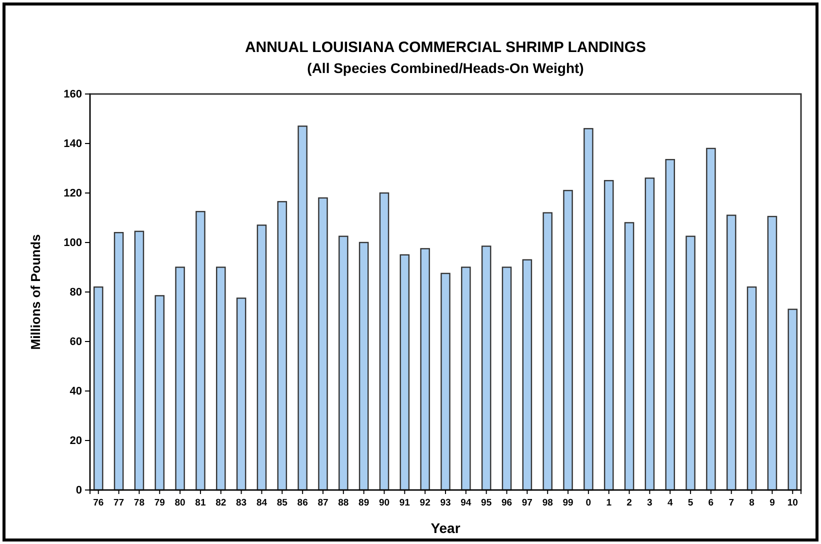  Describe the element at coordinates (589, 503) in the screenshot. I see `x-tick-label: 0` at that location.